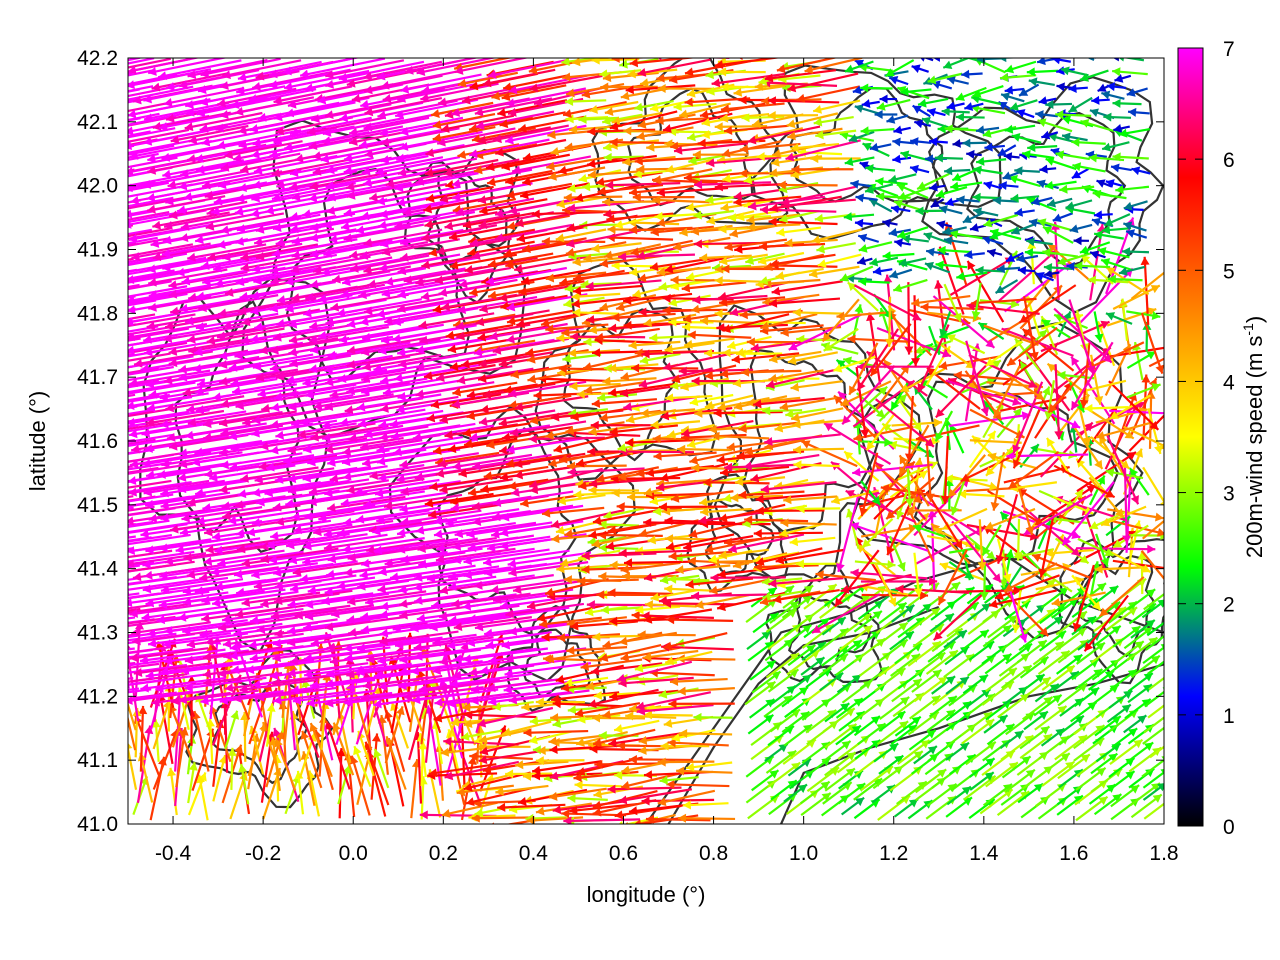 The height and width of the screenshot is (960, 1280). What do you see at coordinates (1190, 437) in the screenshot?
I see `colorbar-bar` at bounding box center [1190, 437].